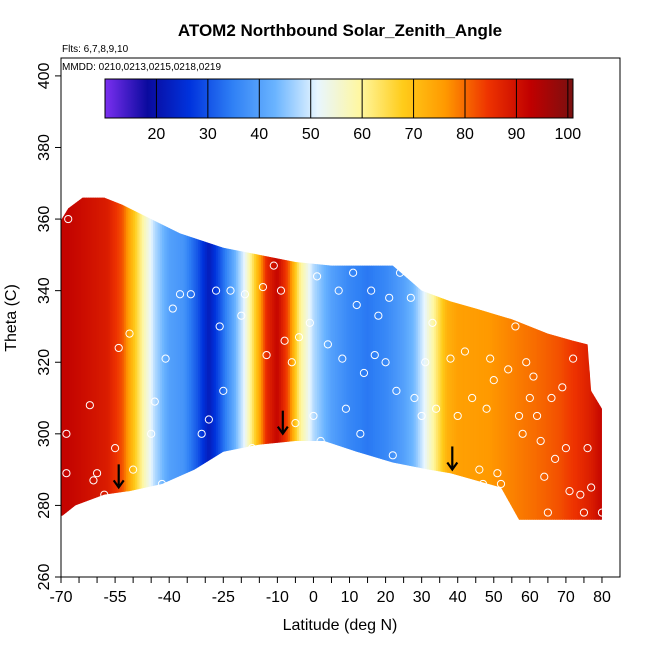 The height and width of the screenshot is (650, 650). I want to click on x-tick-label: 50, so click(494, 597).